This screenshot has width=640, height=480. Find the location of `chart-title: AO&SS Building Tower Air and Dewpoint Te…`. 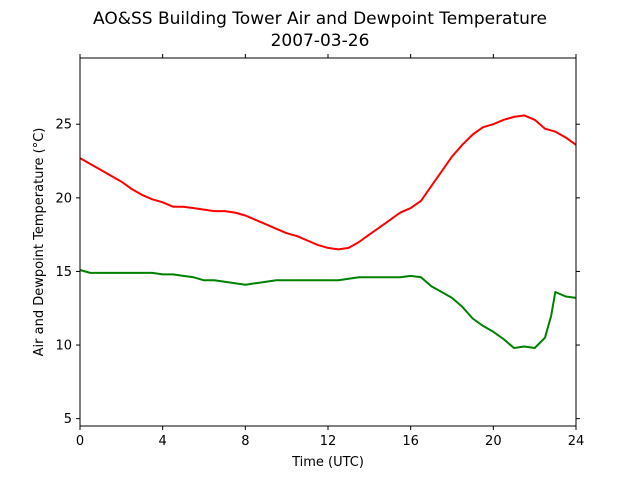

chart-title: AO&SS Building Tower Air and Dewpoint Te… is located at coordinates (320, 19).